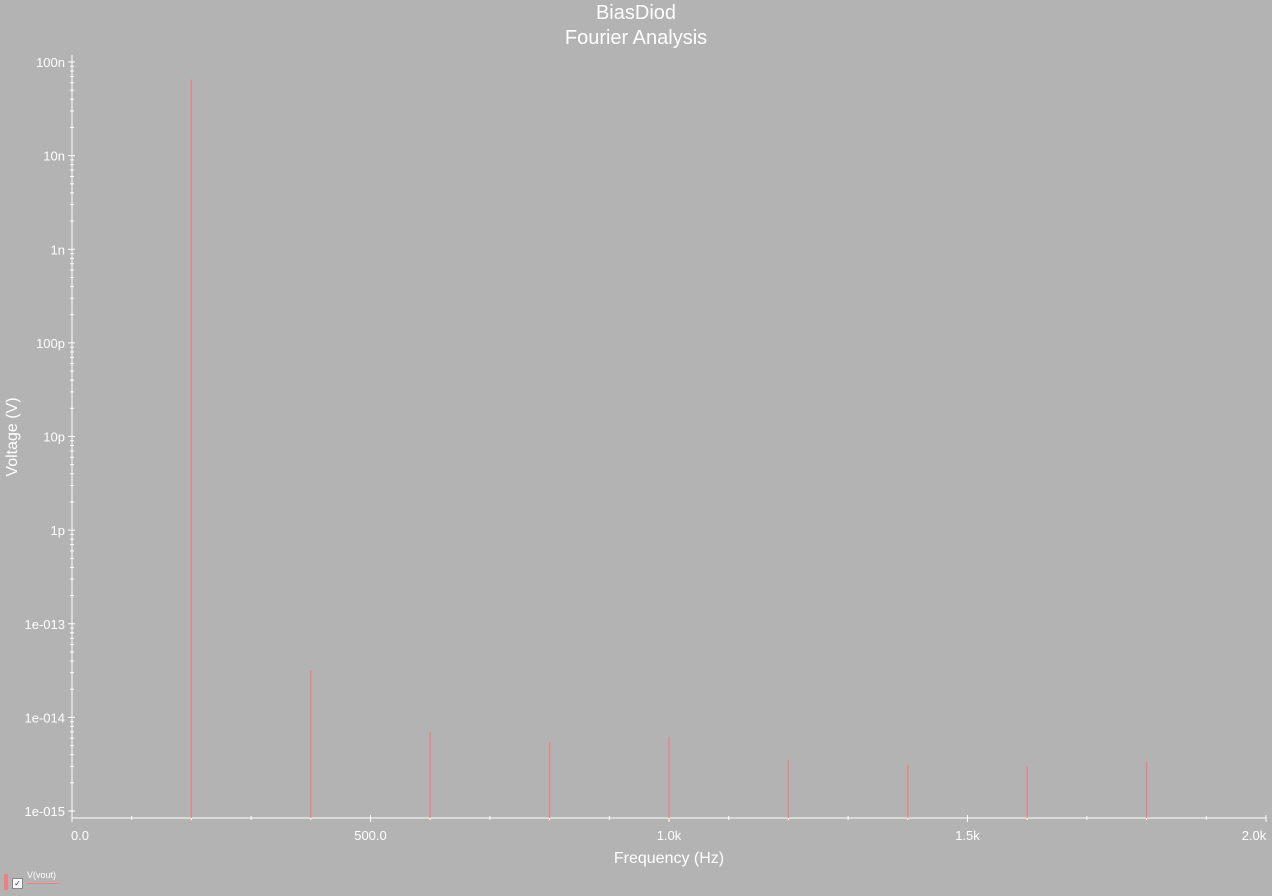 The image size is (1272, 896). I want to click on y-tick-label-4: 10p, so click(54, 437).